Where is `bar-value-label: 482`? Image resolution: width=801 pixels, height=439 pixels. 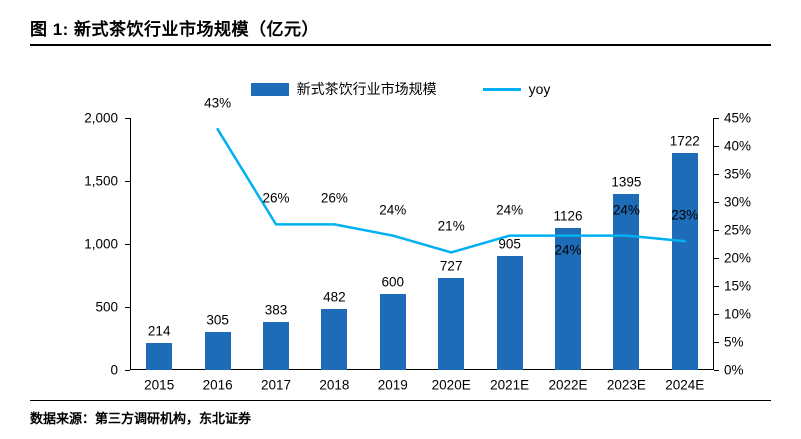
bar-value-label: 482 is located at coordinates (334, 297).